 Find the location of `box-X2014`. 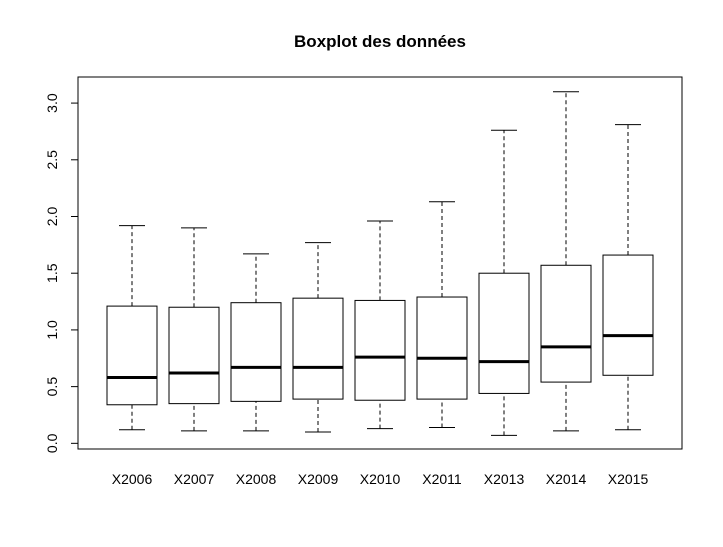

box-X2014 is located at coordinates (566, 261).